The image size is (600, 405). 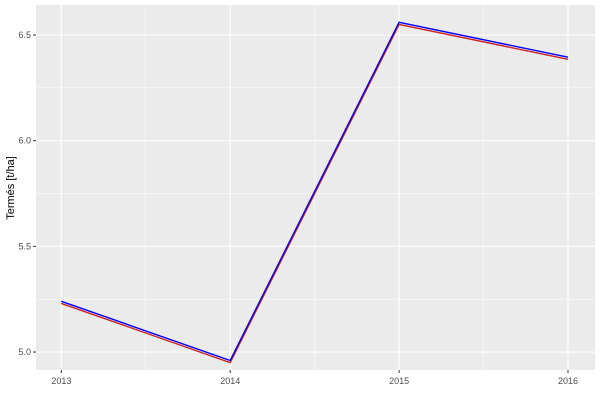 What do you see at coordinates (24, 35) in the screenshot?
I see `y-tick-label: 6.5` at bounding box center [24, 35].